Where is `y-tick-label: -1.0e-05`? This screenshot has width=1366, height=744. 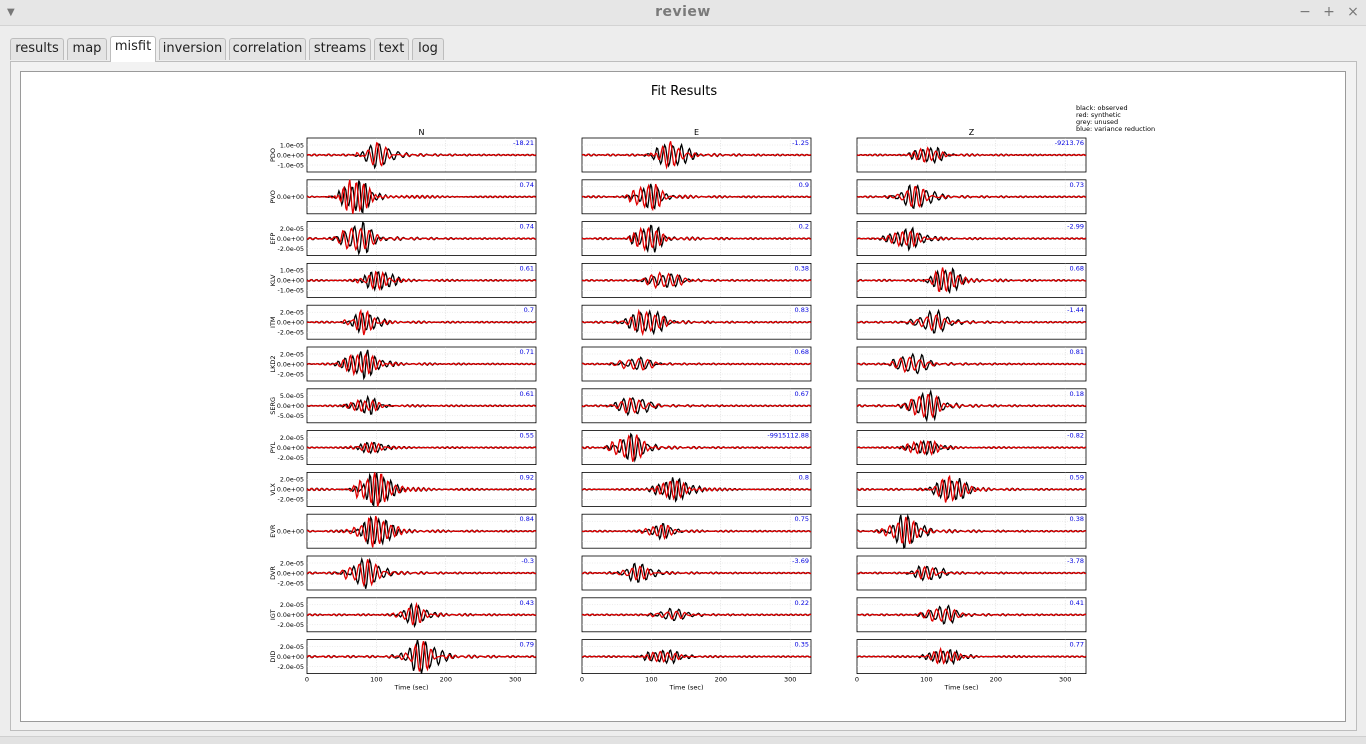 y-tick-label: -1.0e-05 is located at coordinates (291, 291).